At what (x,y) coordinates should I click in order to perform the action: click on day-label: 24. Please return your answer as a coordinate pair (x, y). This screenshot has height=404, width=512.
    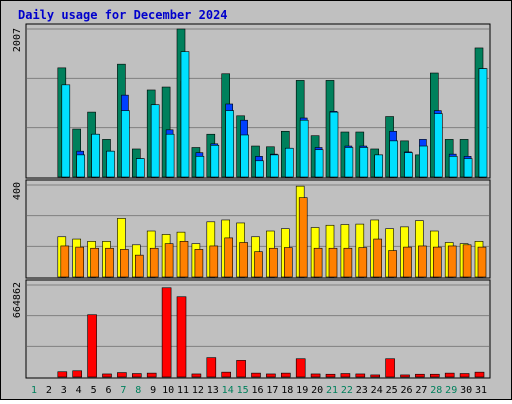
    Looking at the image, I should click on (377, 390).